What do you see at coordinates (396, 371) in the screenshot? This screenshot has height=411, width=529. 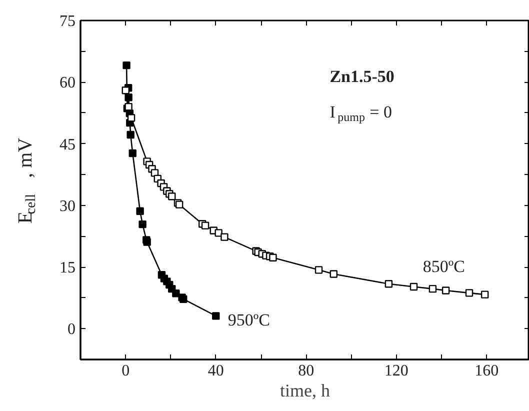 I see `x-tick-label: 120` at bounding box center [396, 371].